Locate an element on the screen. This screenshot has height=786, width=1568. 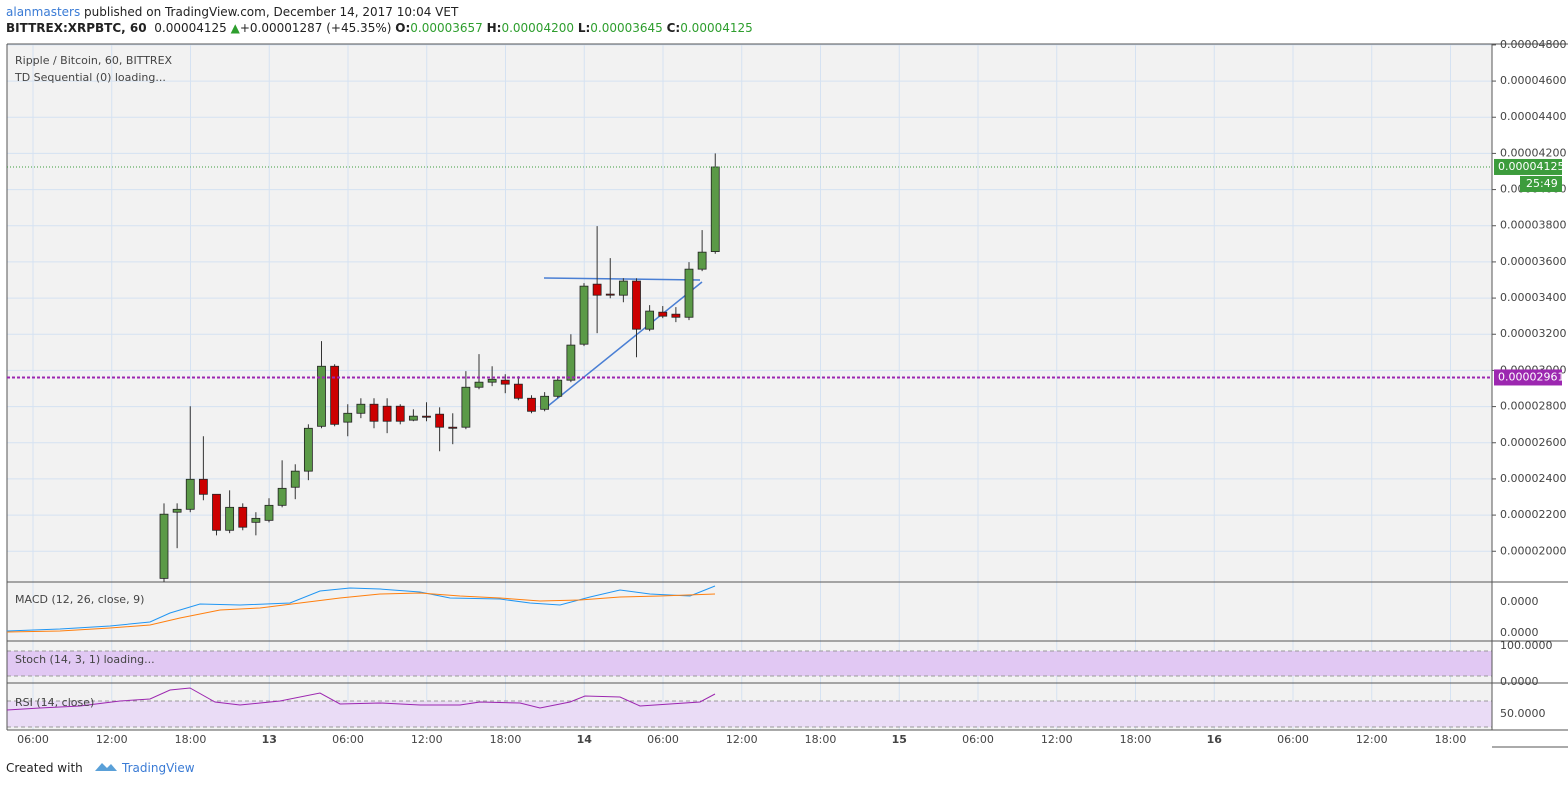
rsi-line is located at coordinates (361, 699).